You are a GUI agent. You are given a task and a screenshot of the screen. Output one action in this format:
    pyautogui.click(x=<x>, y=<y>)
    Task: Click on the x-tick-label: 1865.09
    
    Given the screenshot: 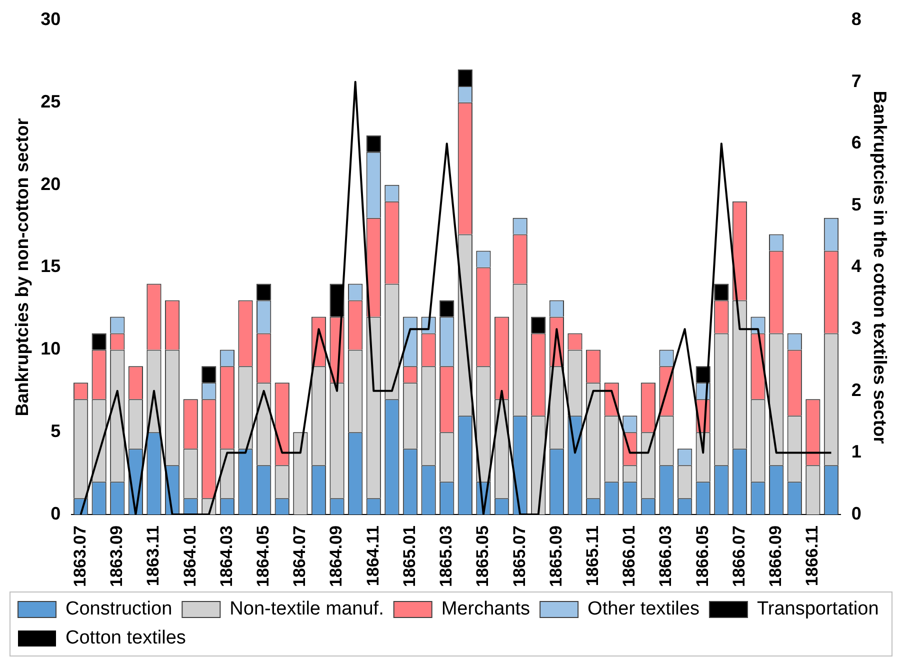 What is the action you would take?
    pyautogui.click(x=556, y=556)
    